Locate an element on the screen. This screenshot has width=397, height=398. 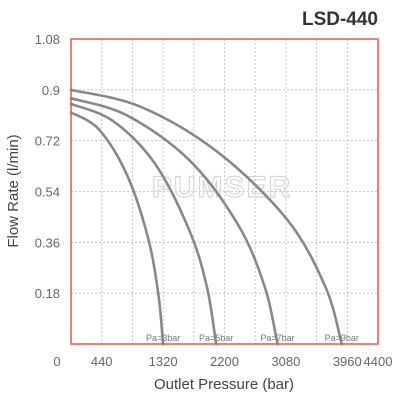
curve-label: Pa=3bar is located at coordinates (163, 338).